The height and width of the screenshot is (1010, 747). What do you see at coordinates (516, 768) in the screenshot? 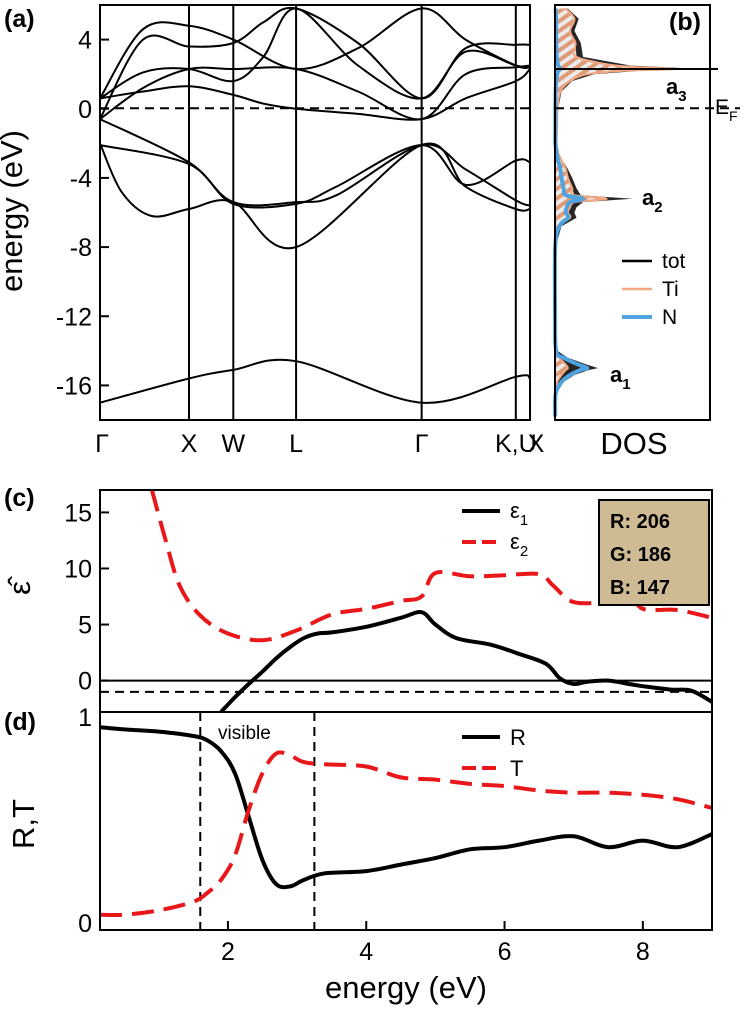
I see `legend-label-T: T` at bounding box center [516, 768].